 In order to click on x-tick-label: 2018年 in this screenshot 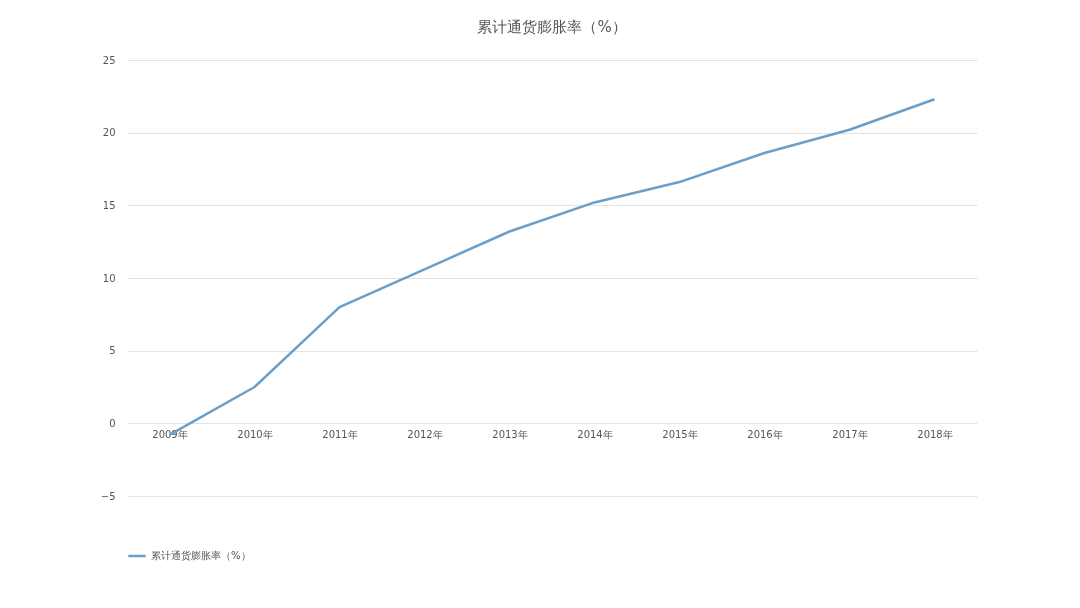, I will do `click(935, 434)`.